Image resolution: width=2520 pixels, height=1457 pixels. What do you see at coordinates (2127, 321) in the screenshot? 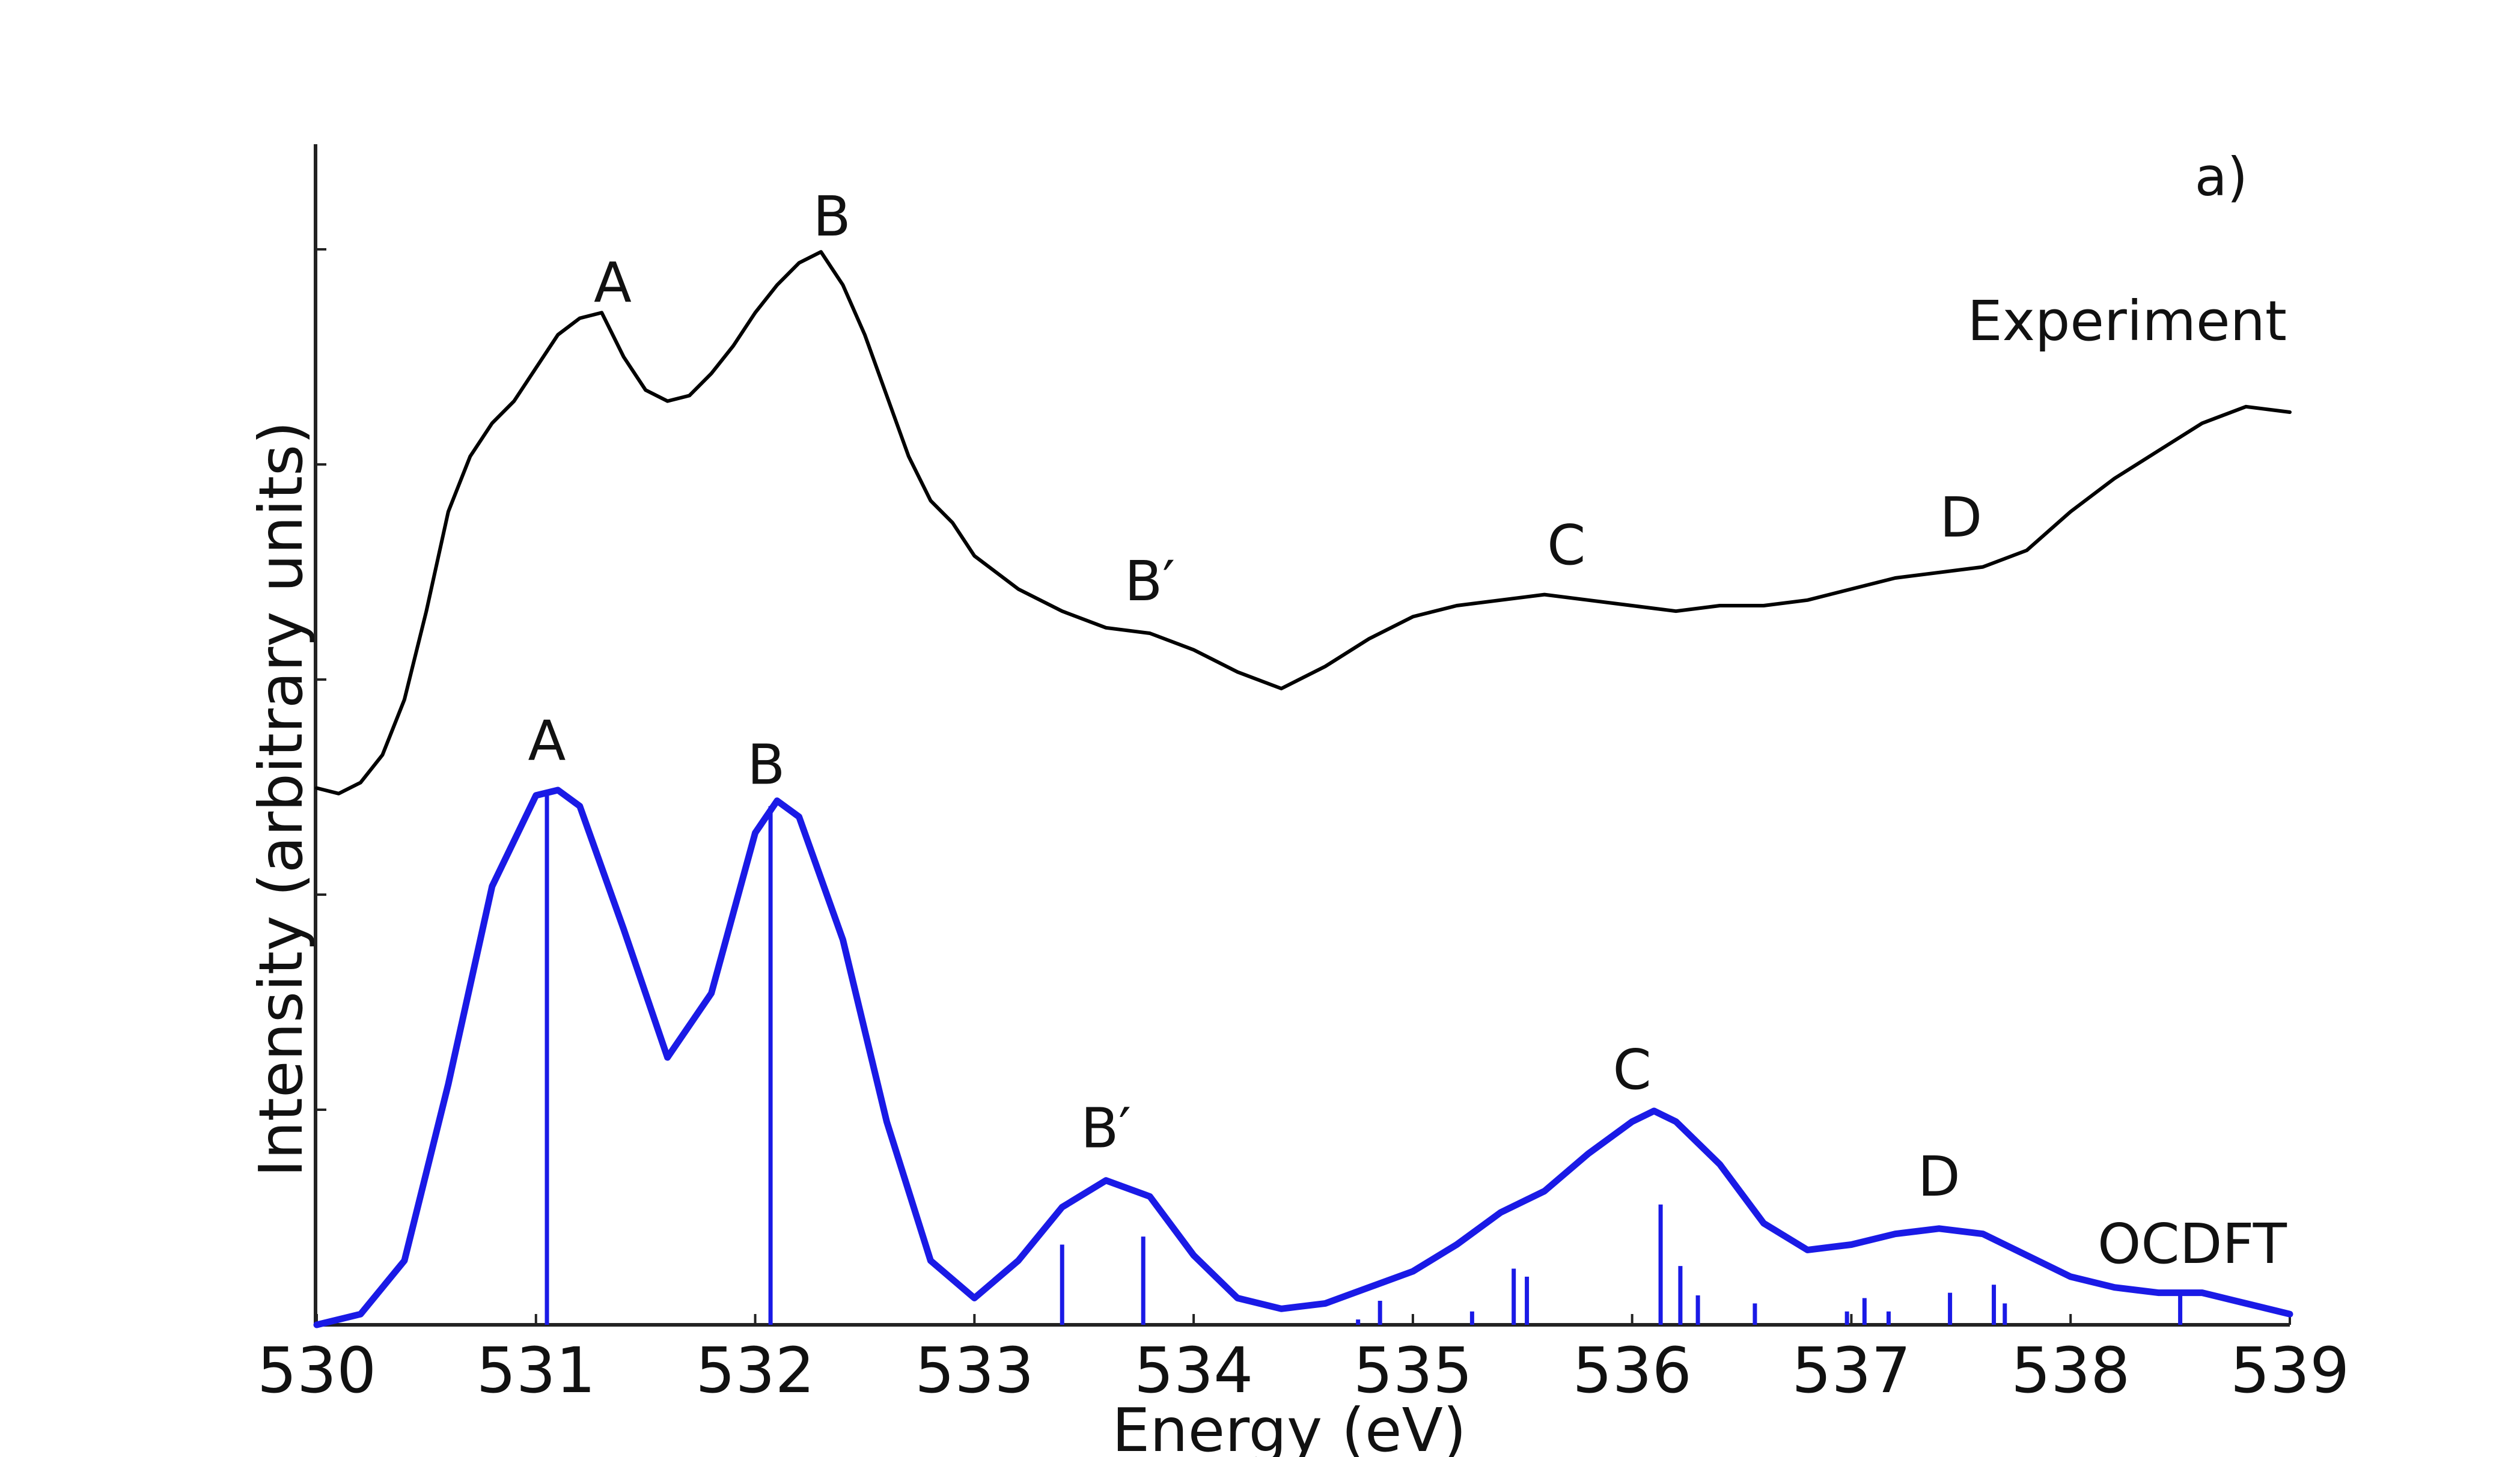
I see `experiment-series-label: Experiment` at bounding box center [2127, 321].